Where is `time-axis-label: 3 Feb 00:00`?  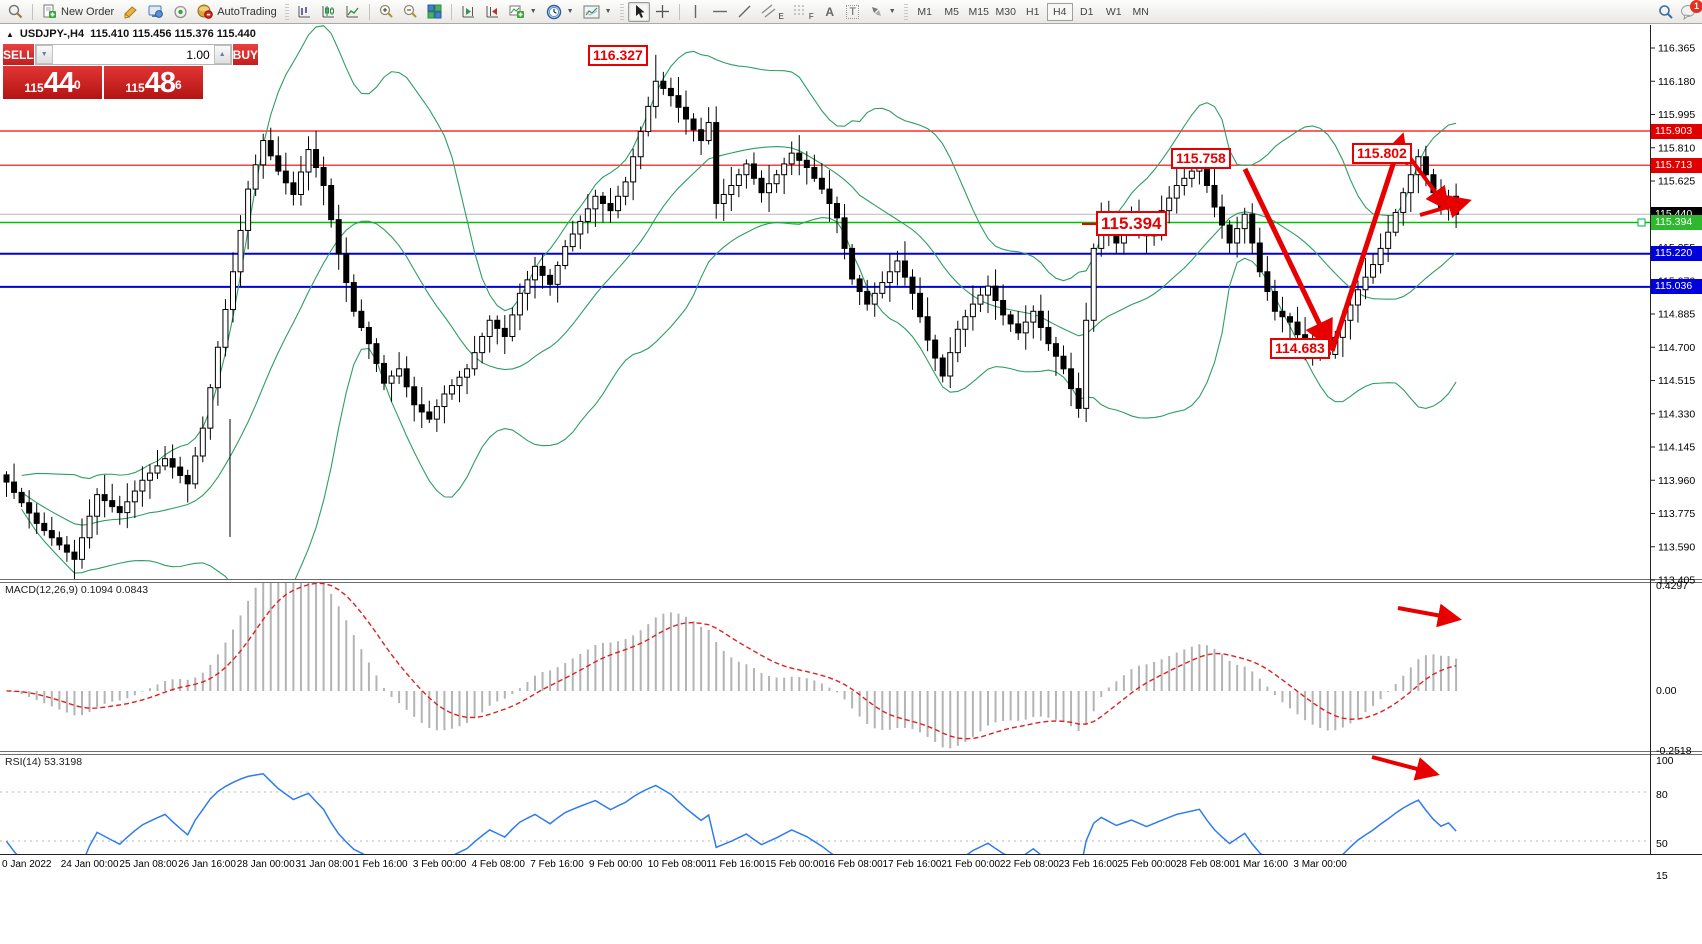
time-axis-label: 3 Feb 00:00 is located at coordinates (440, 864).